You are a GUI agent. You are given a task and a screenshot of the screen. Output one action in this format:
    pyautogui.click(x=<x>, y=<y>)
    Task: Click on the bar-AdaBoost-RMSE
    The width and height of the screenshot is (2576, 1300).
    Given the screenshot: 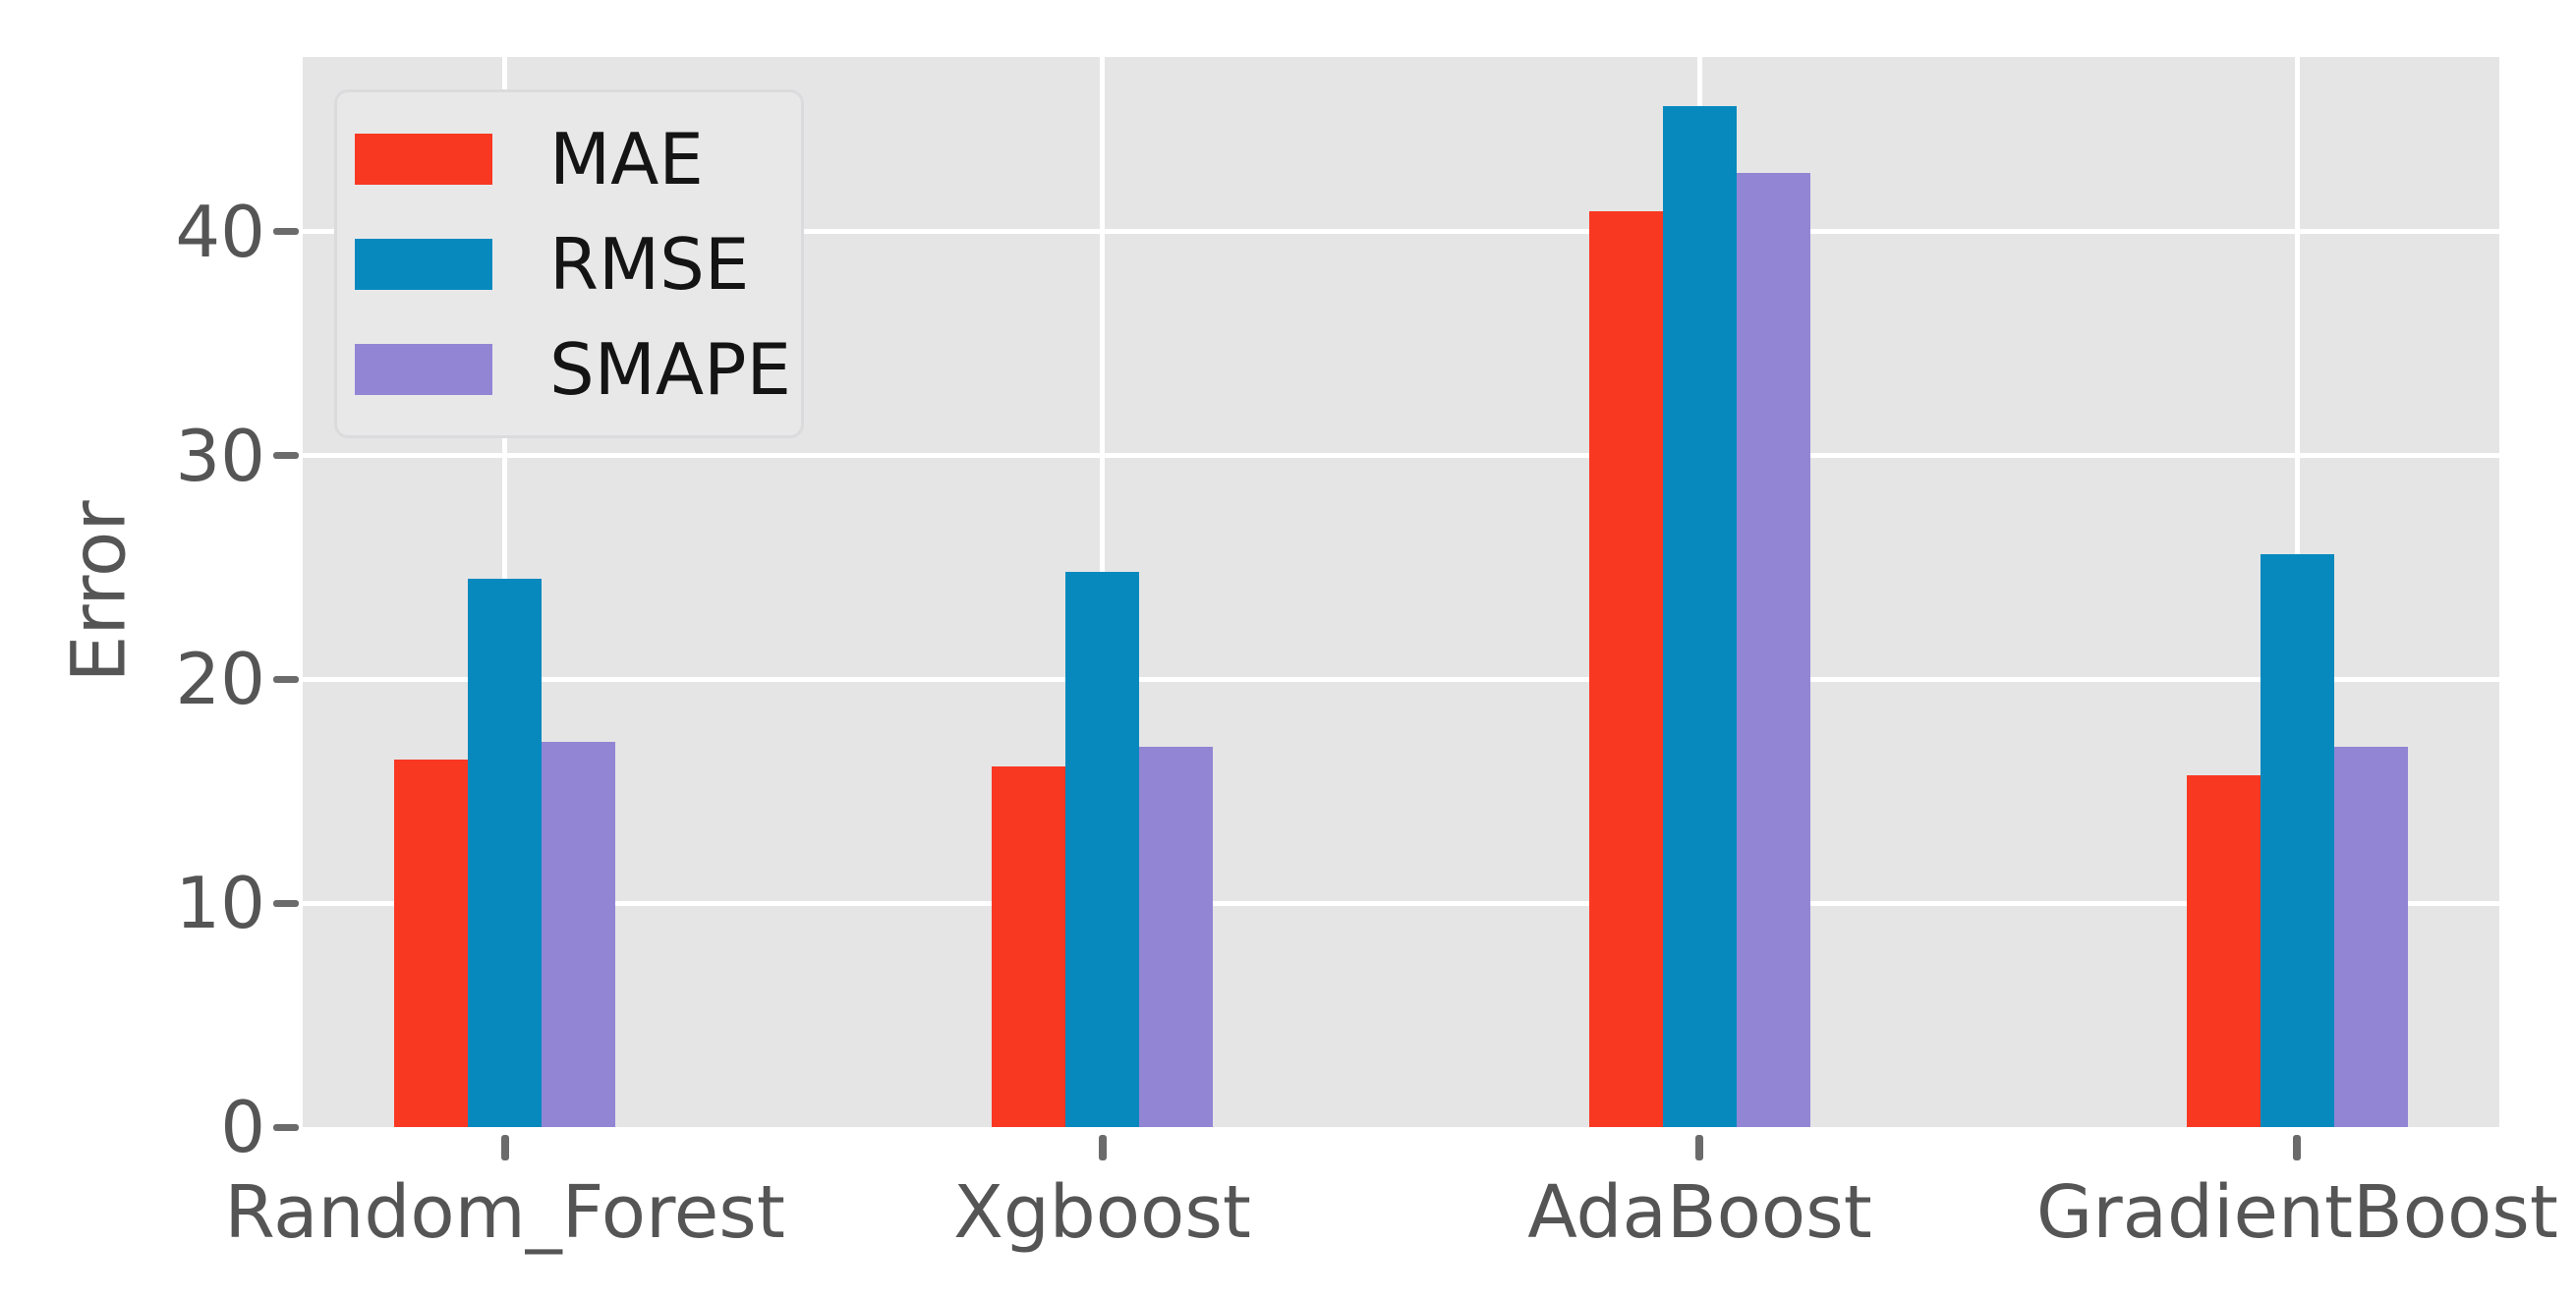 What is the action you would take?
    pyautogui.click(x=1700, y=616)
    